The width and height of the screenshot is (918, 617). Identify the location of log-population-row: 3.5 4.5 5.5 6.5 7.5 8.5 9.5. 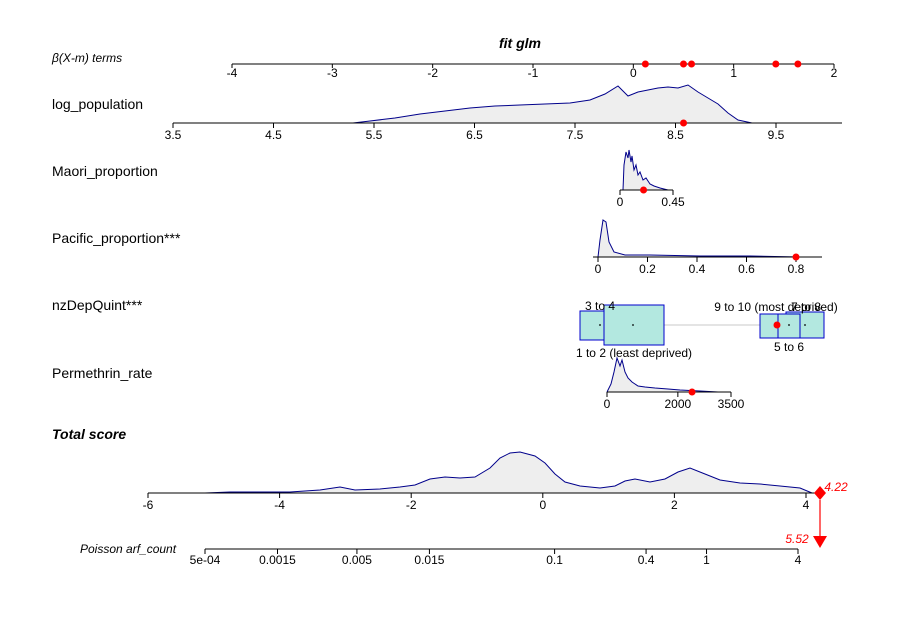
(503, 113).